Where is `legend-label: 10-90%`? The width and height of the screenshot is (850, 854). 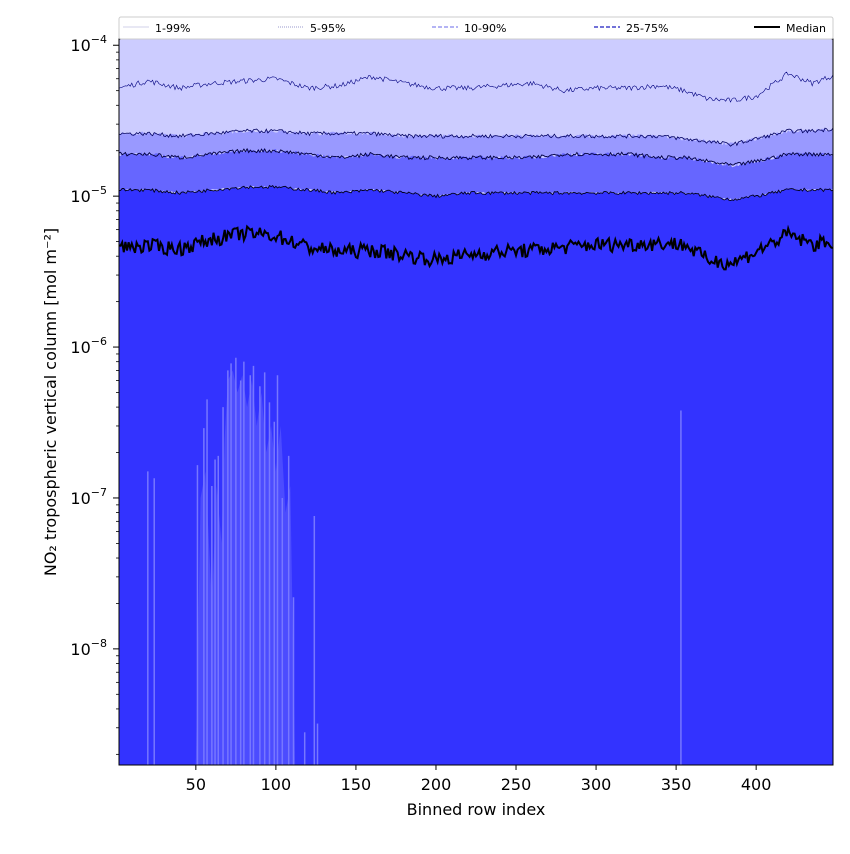
legend-label: 10-90% is located at coordinates (485, 28).